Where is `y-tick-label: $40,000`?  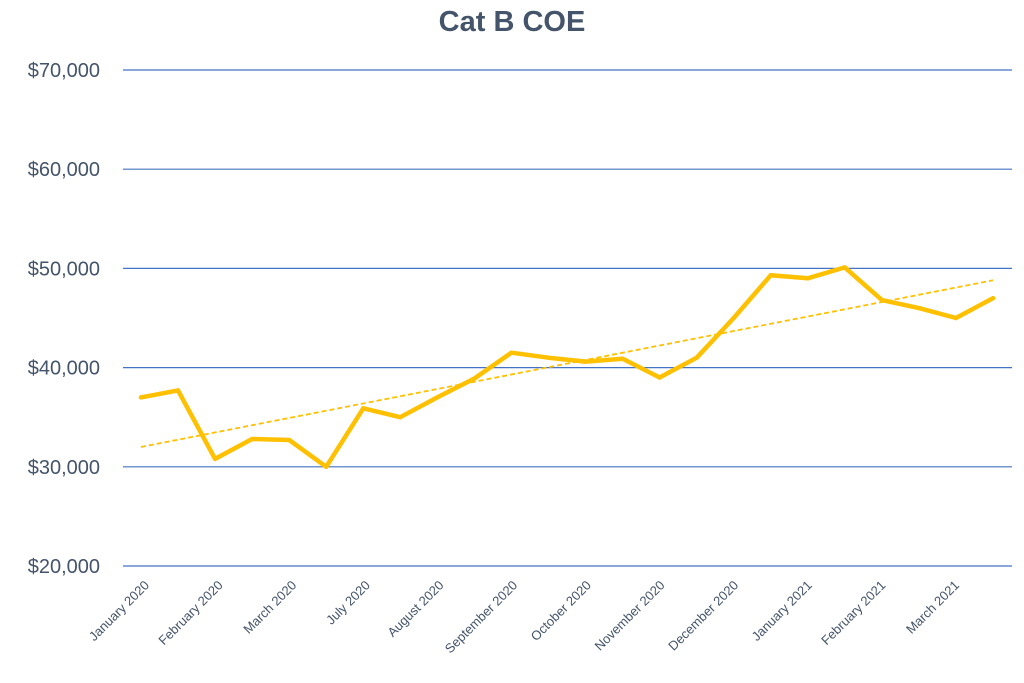 y-tick-label: $40,000 is located at coordinates (64, 369).